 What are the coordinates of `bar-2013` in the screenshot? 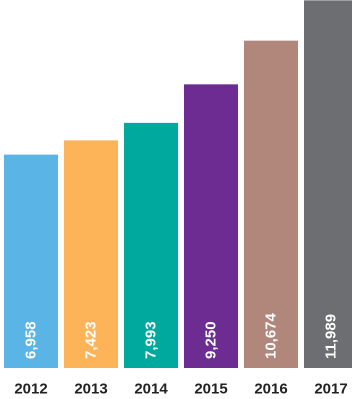 It's located at (91, 254).